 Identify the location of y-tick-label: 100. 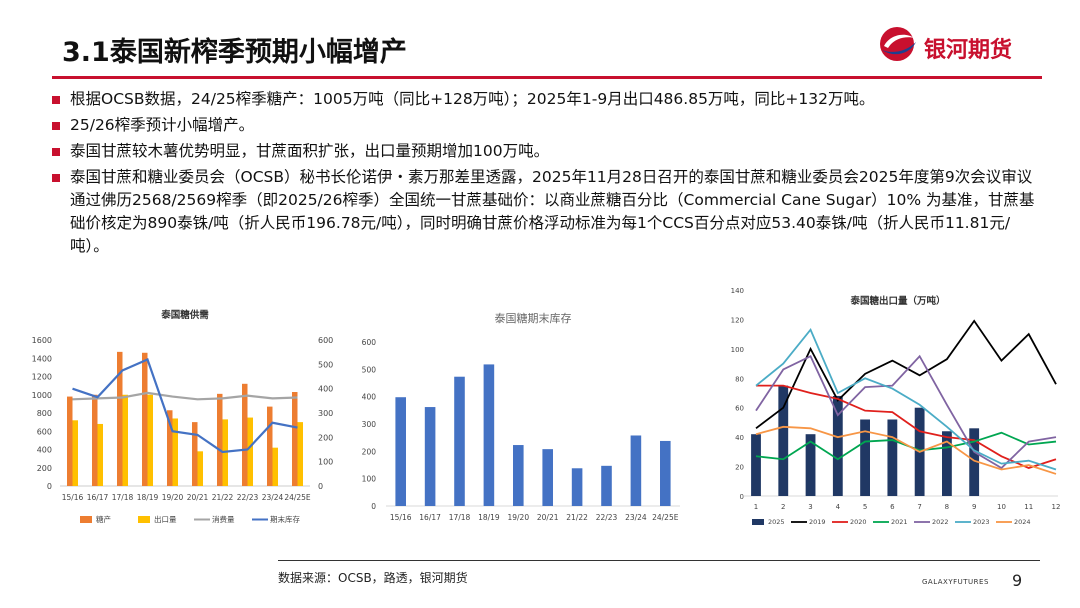
(369, 479).